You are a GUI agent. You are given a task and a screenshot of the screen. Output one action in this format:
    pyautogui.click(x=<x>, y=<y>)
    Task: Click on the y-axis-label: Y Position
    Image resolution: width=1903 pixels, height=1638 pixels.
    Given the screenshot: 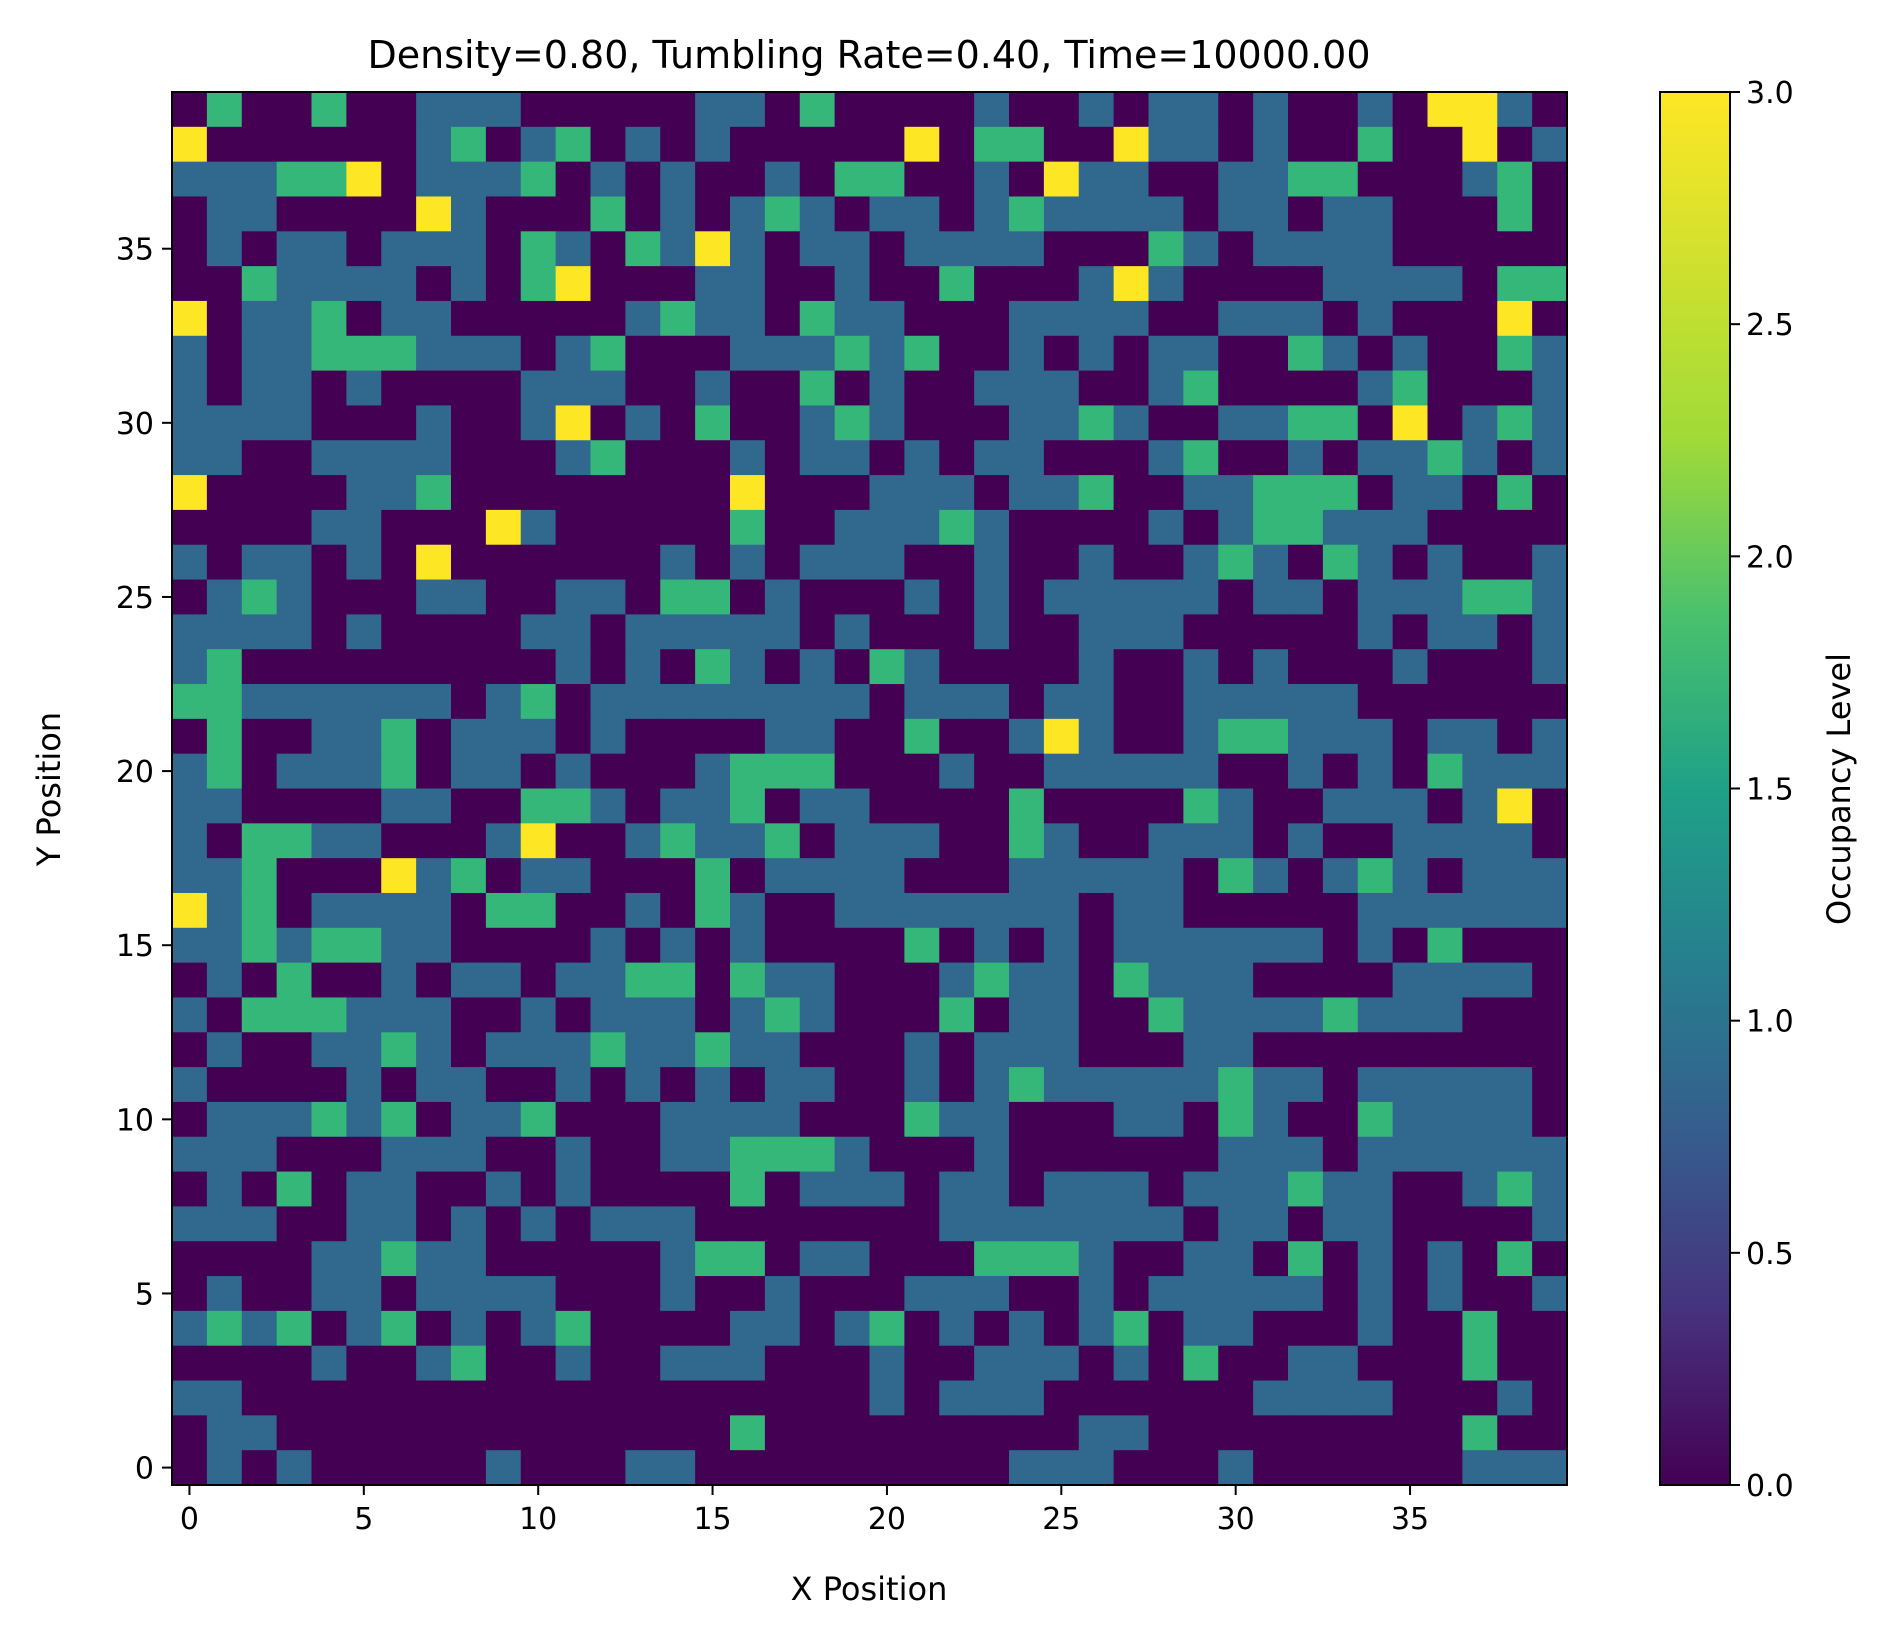 What is the action you would take?
    pyautogui.click(x=49, y=789)
    